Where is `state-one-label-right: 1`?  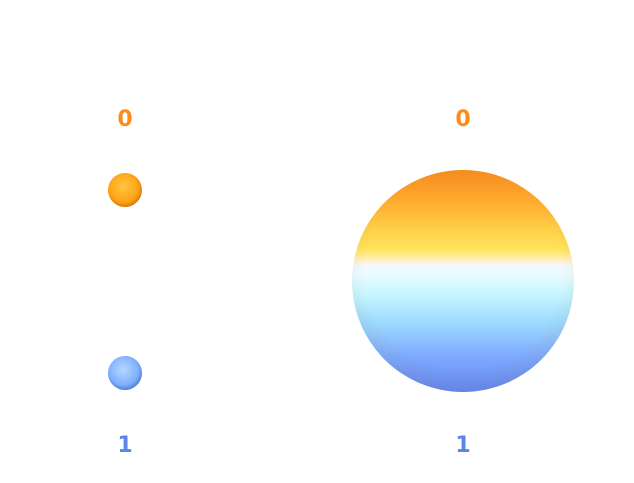 state-one-label-right: 1 is located at coordinates (463, 445).